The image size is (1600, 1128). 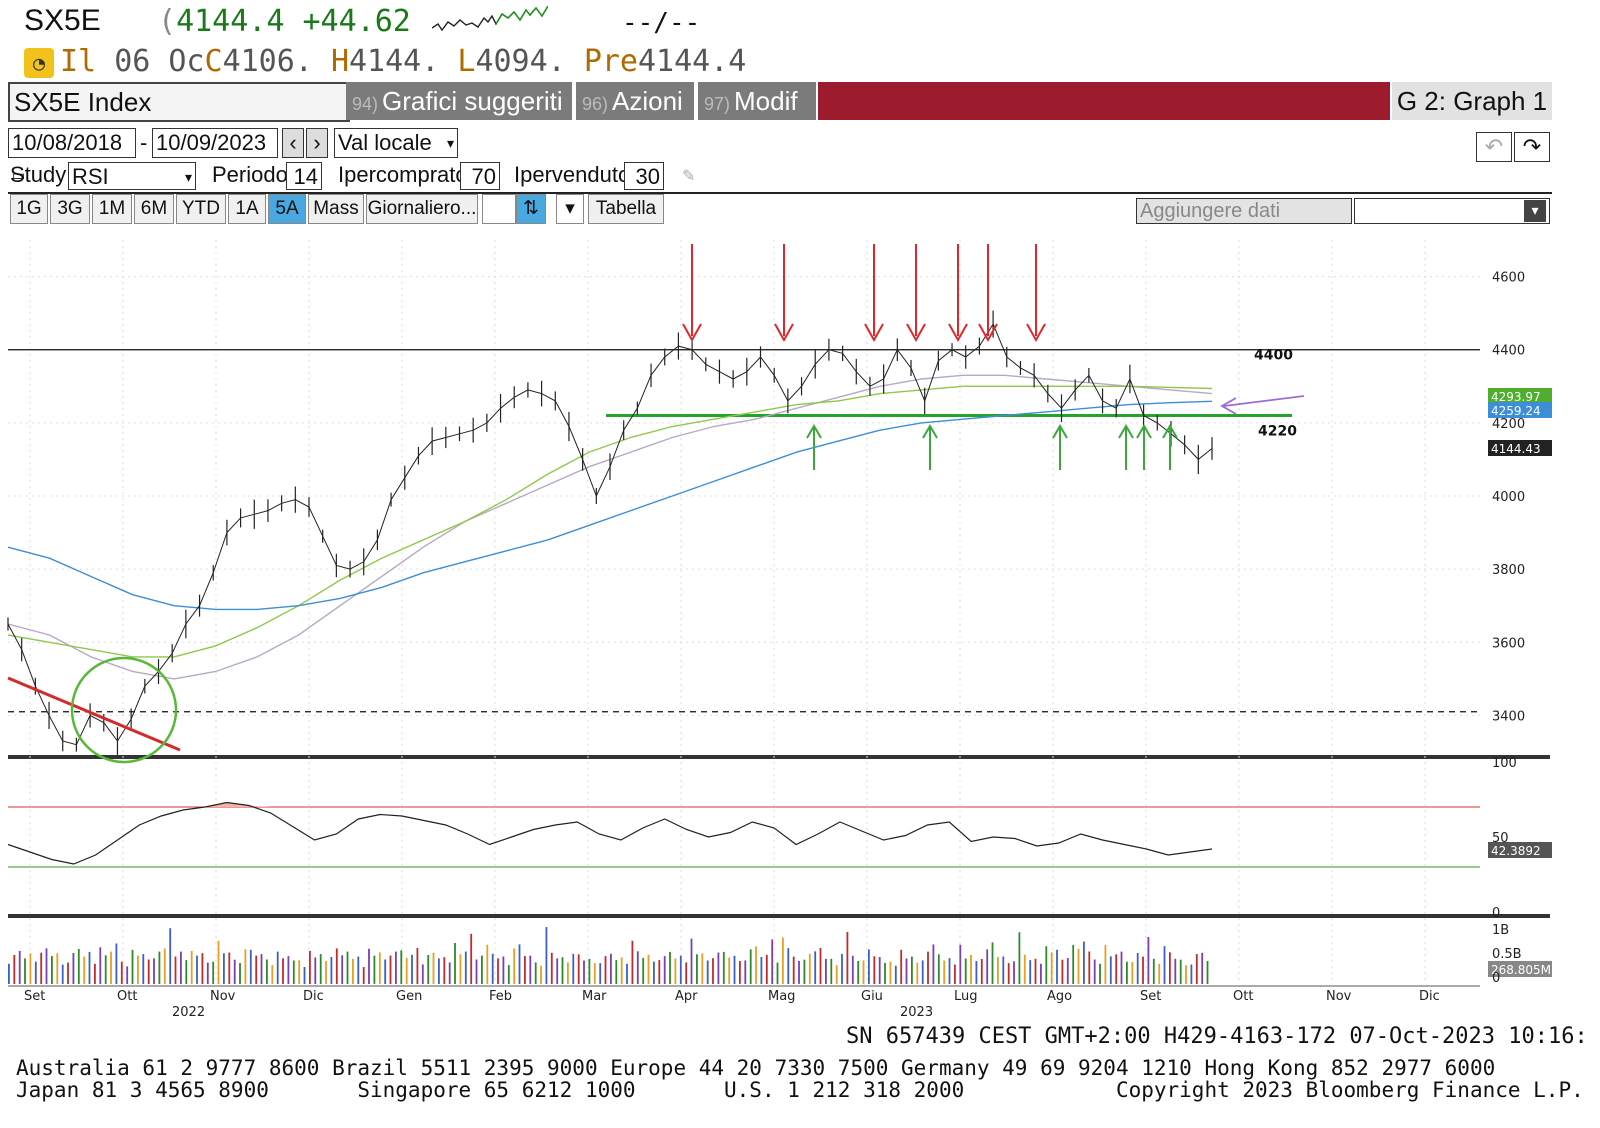 I want to click on price-tick-label: 4600, so click(x=1508, y=278).